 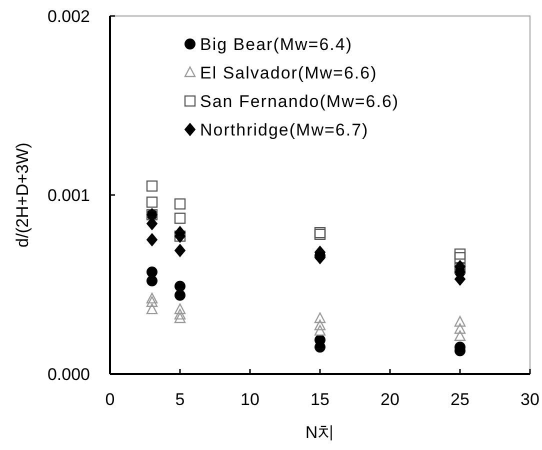 I want to click on y-tick-label: 0.000, so click(x=68, y=374).